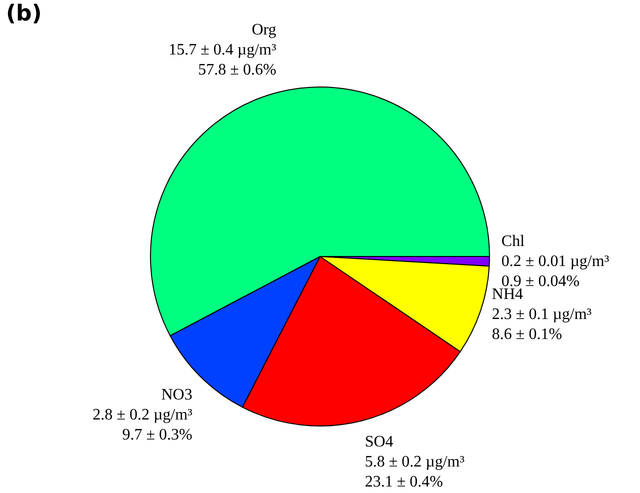 This screenshot has height=493, width=640. What do you see at coordinates (176, 395) in the screenshot?
I see `slice-label: NO3` at bounding box center [176, 395].